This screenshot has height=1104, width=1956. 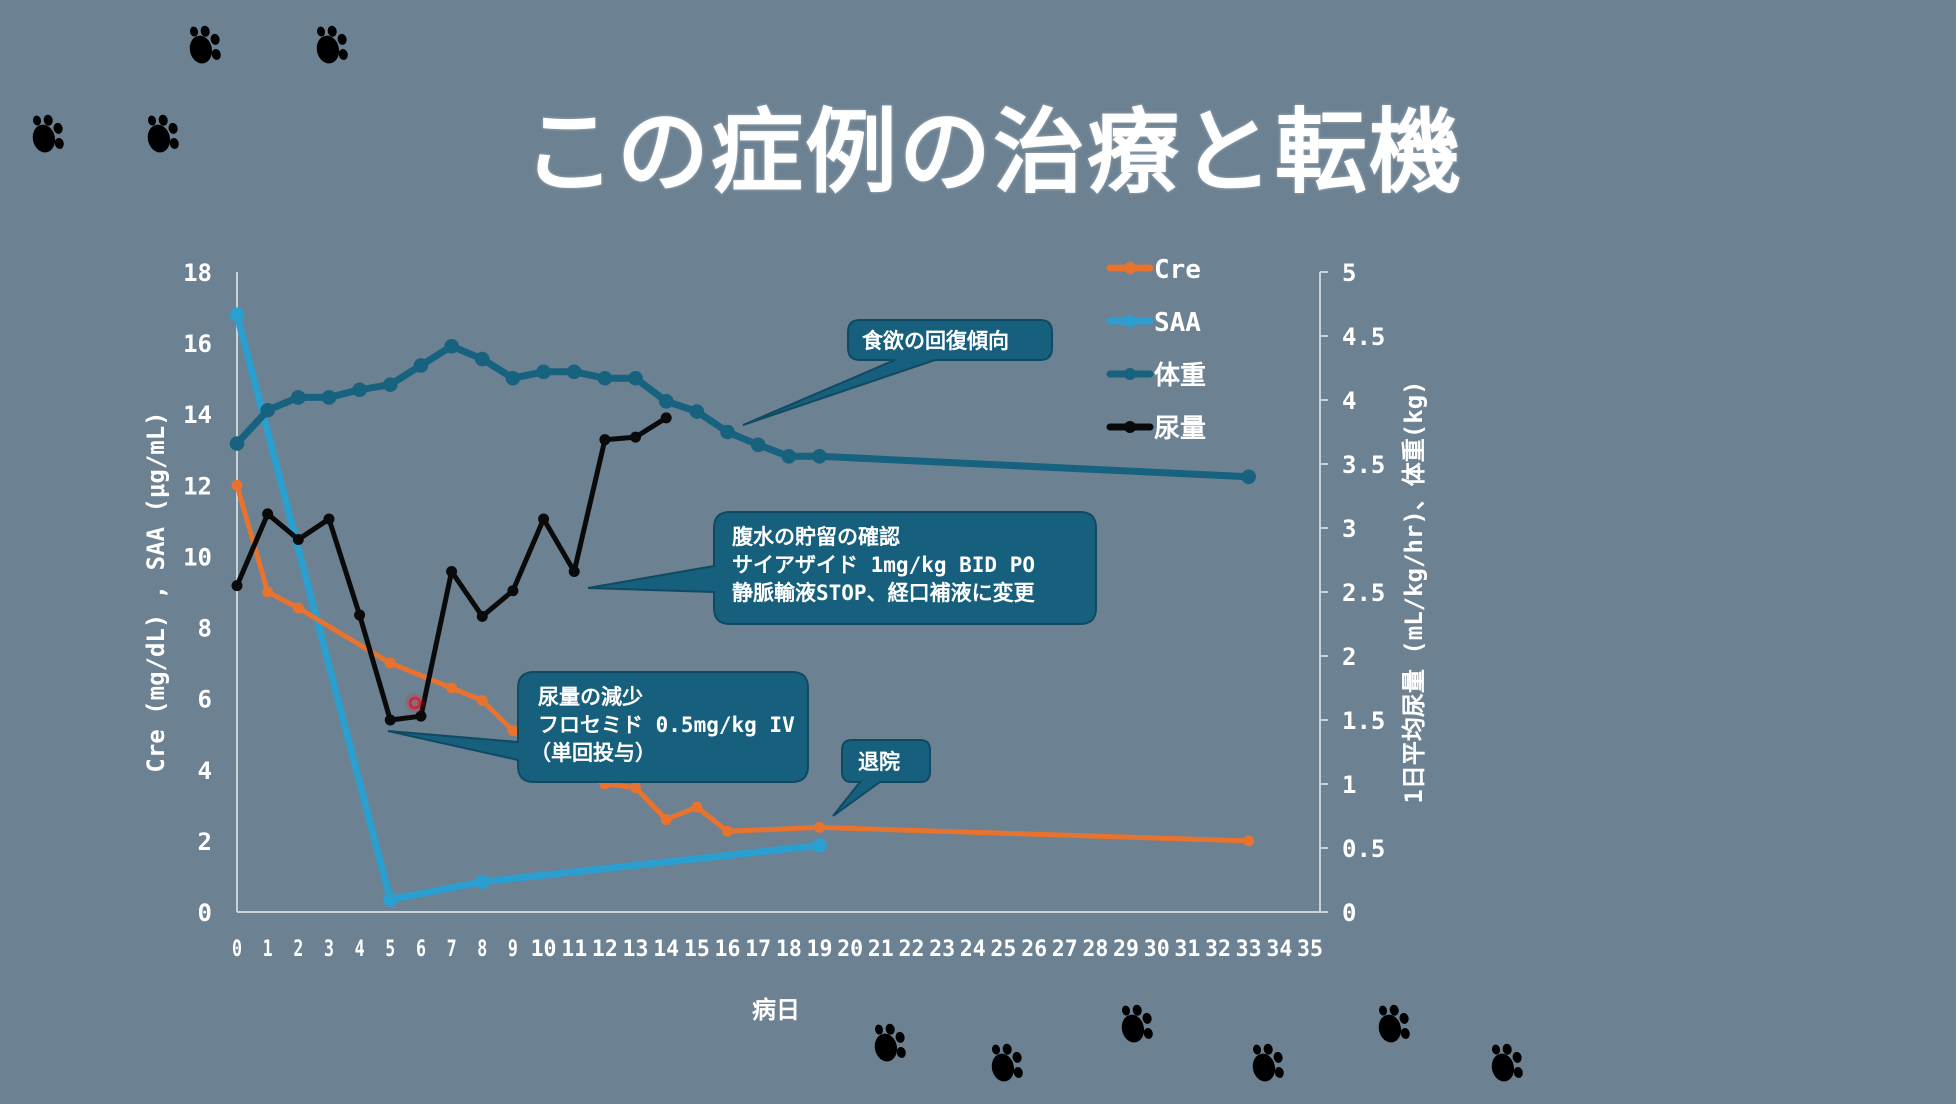 What do you see at coordinates (1279, 949) in the screenshot?
I see `x-tick: 34` at bounding box center [1279, 949].